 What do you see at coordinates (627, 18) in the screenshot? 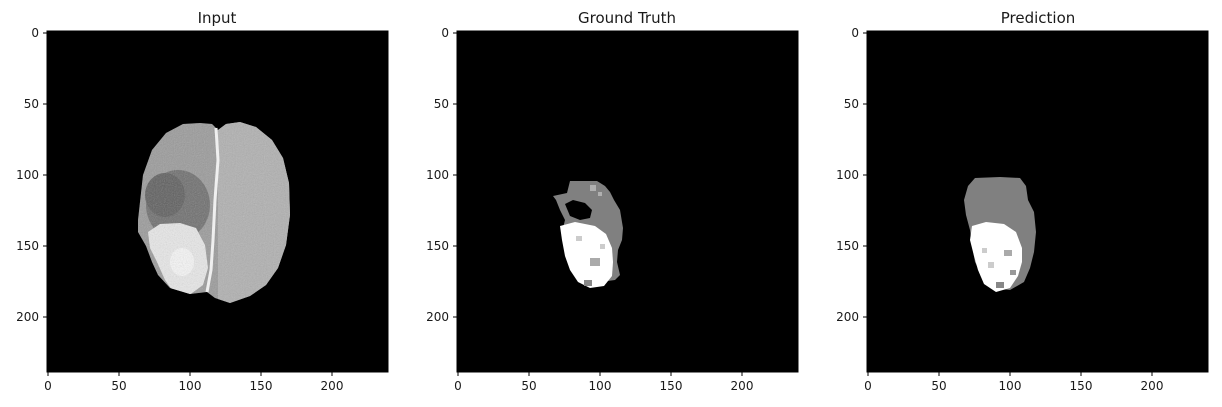
I see `panel-title: Ground Truth` at bounding box center [627, 18].